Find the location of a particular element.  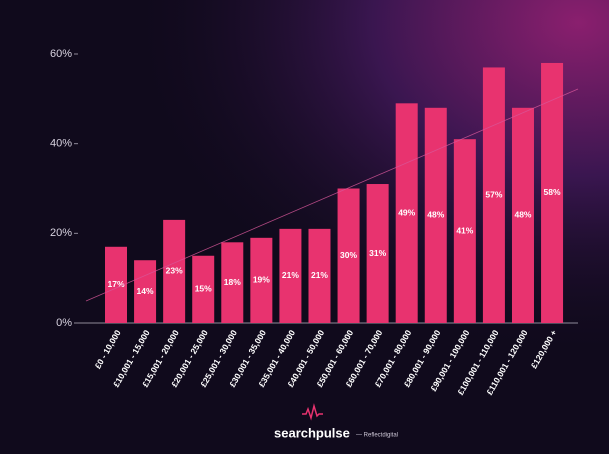

logo-icon is located at coordinates (312, 412).